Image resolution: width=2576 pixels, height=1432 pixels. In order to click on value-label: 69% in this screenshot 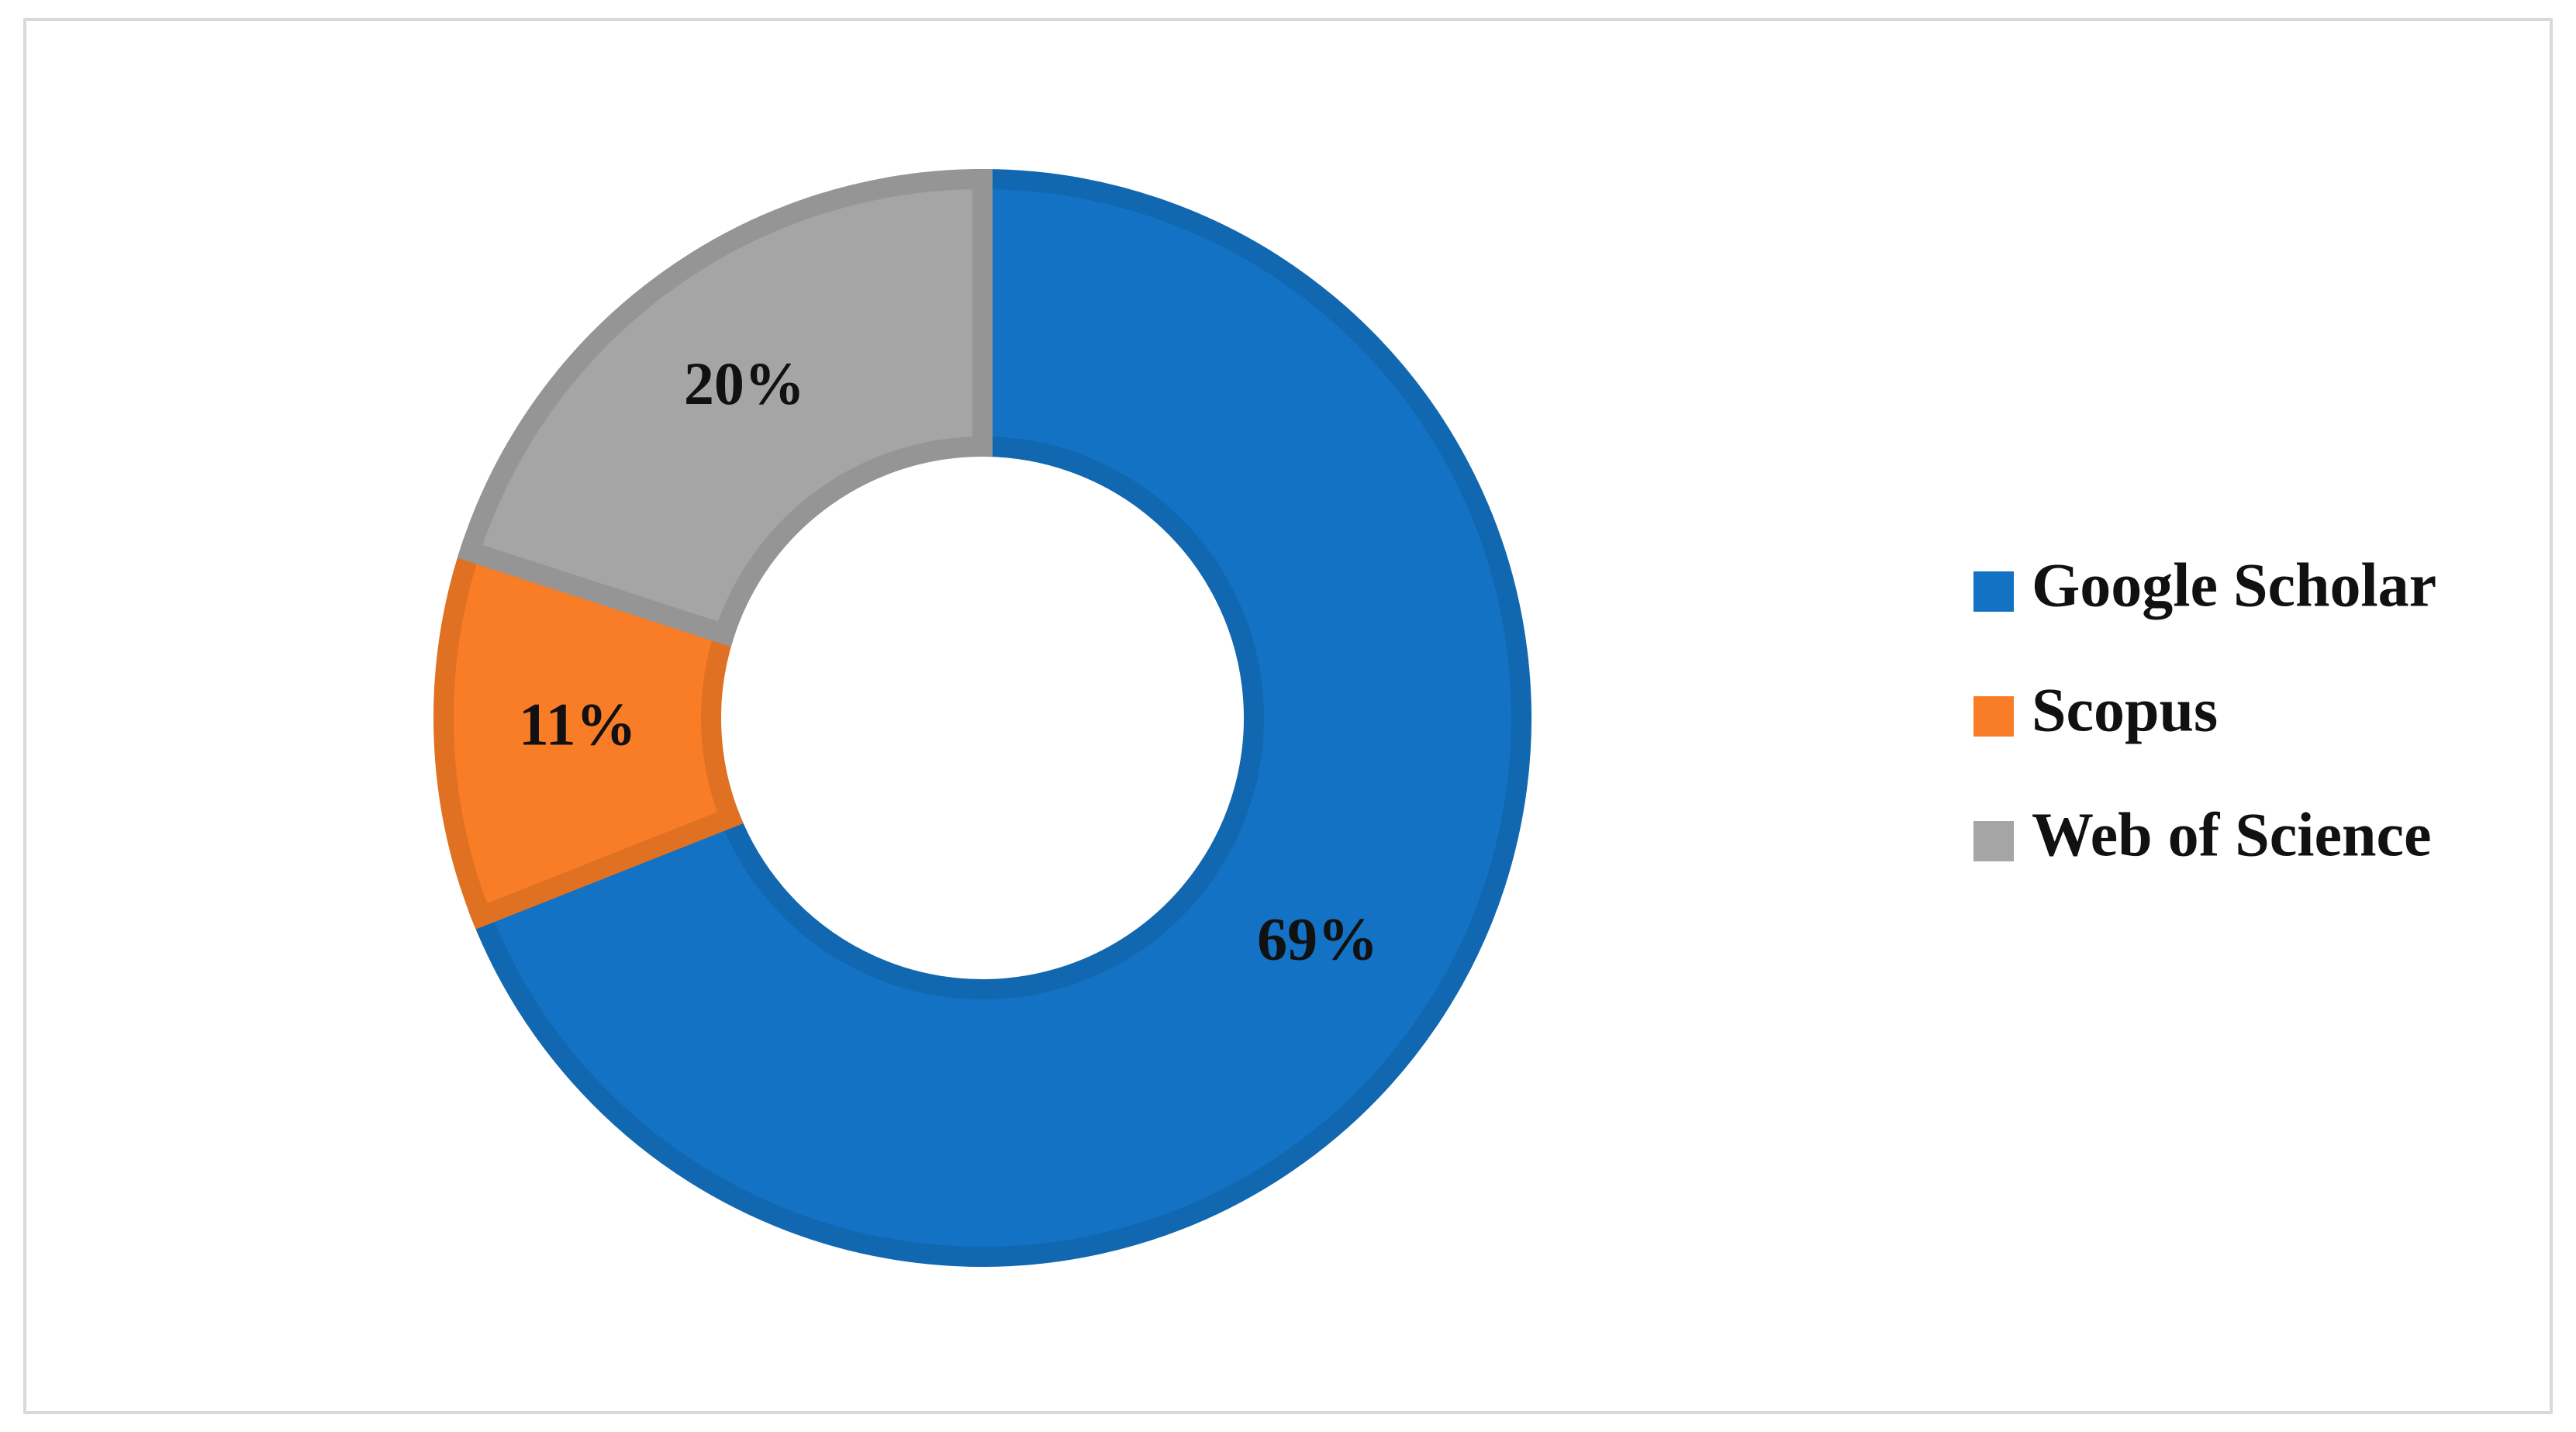, I will do `click(1317, 939)`.